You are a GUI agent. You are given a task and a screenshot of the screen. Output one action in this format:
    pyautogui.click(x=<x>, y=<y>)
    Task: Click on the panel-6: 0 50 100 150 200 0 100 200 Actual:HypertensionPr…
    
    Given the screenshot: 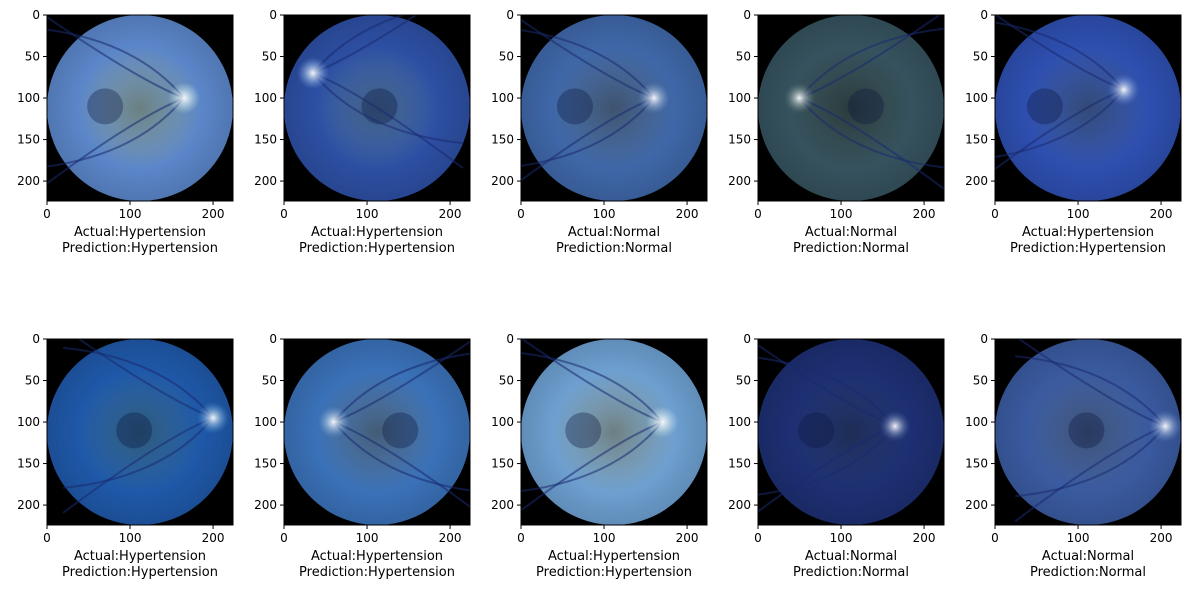 What is the action you would take?
    pyautogui.click(x=125, y=456)
    